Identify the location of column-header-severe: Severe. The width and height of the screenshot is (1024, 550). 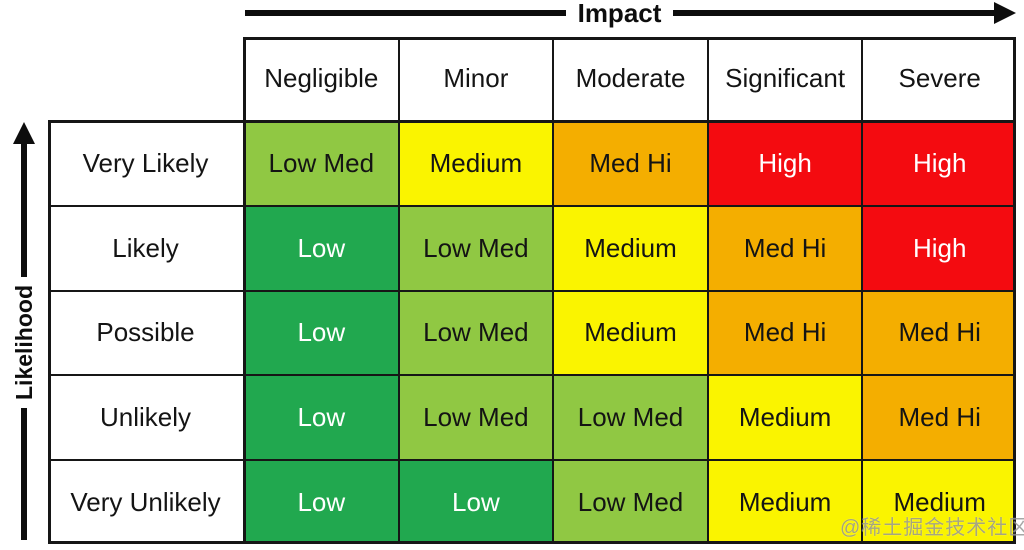
(939, 78).